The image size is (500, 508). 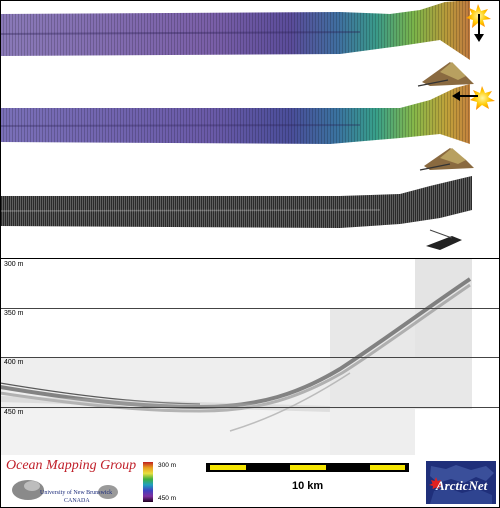 What do you see at coordinates (148, 482) in the screenshot?
I see `depth-colorbar` at bounding box center [148, 482].